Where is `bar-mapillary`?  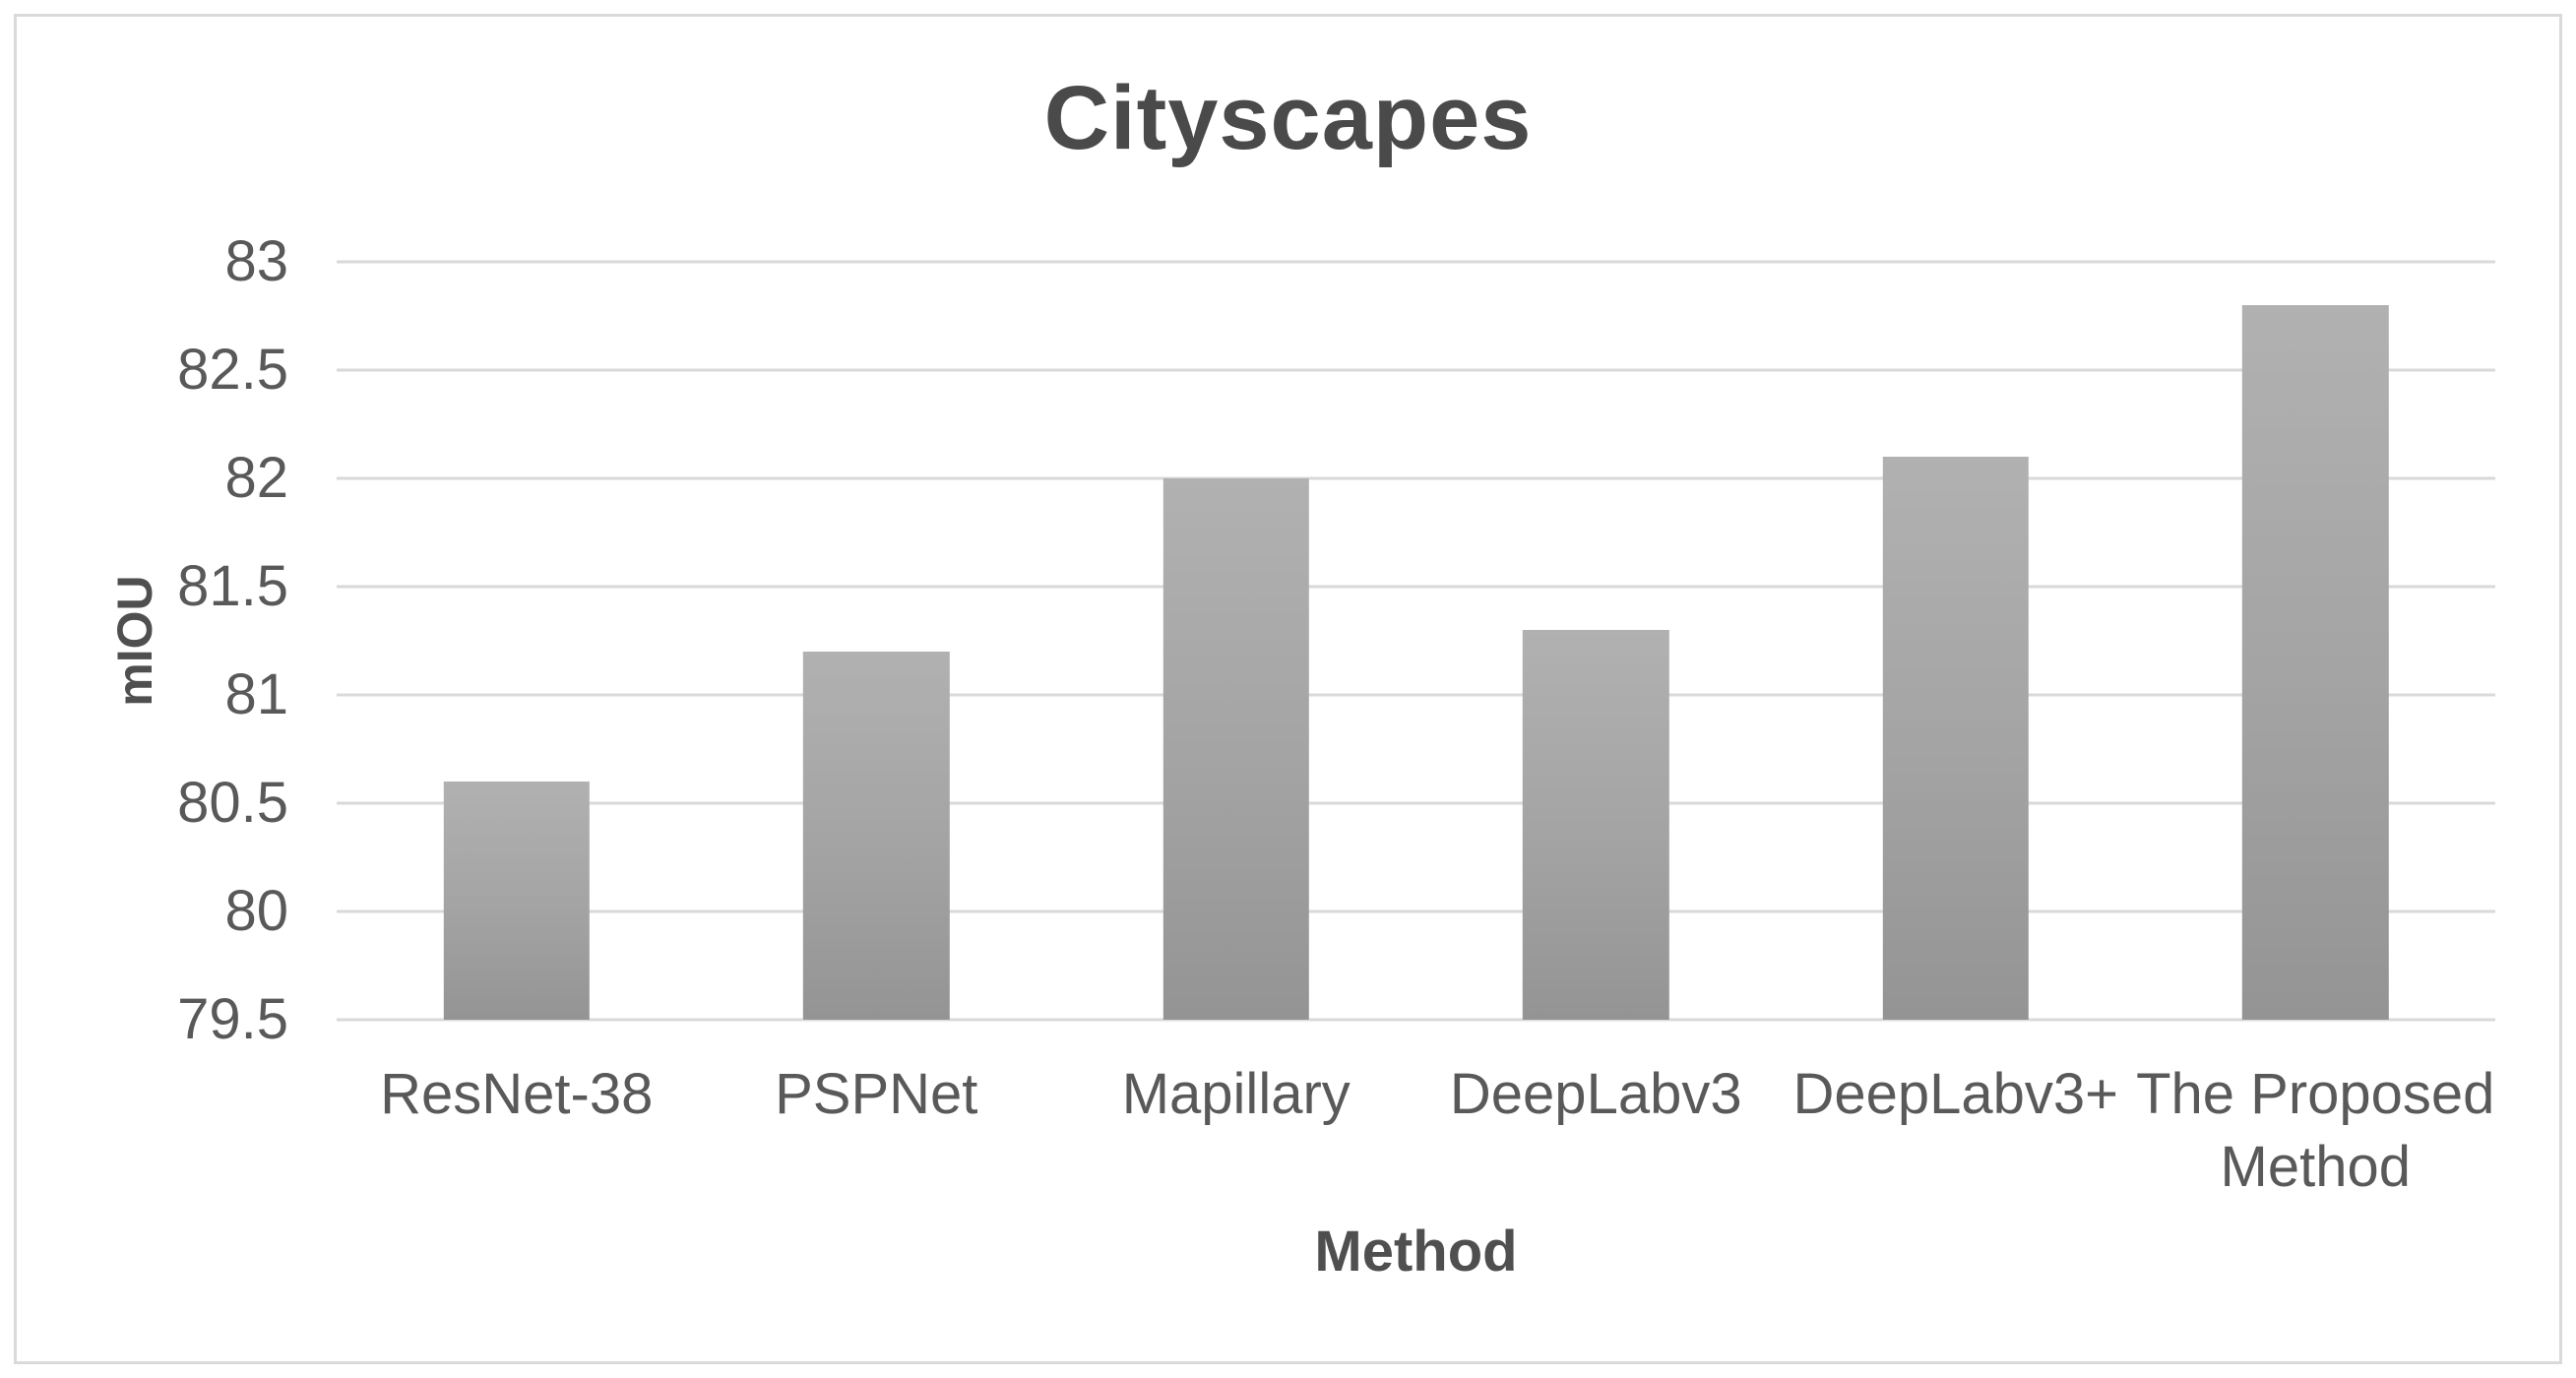
bar-mapillary is located at coordinates (1236, 749).